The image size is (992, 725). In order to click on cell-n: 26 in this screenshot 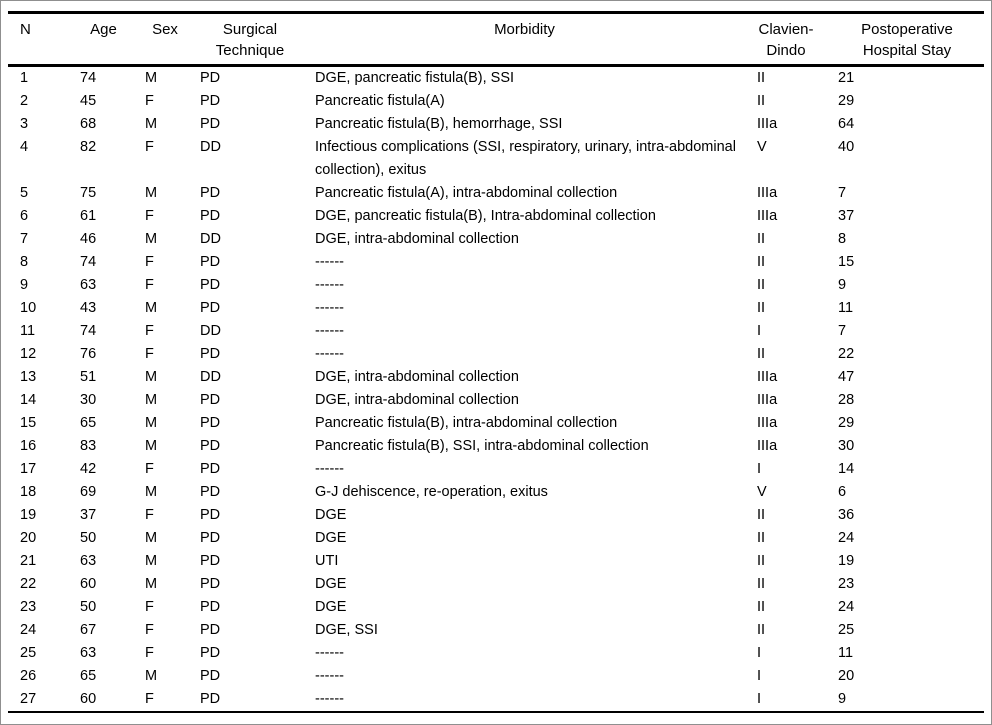, I will do `click(28, 676)`.